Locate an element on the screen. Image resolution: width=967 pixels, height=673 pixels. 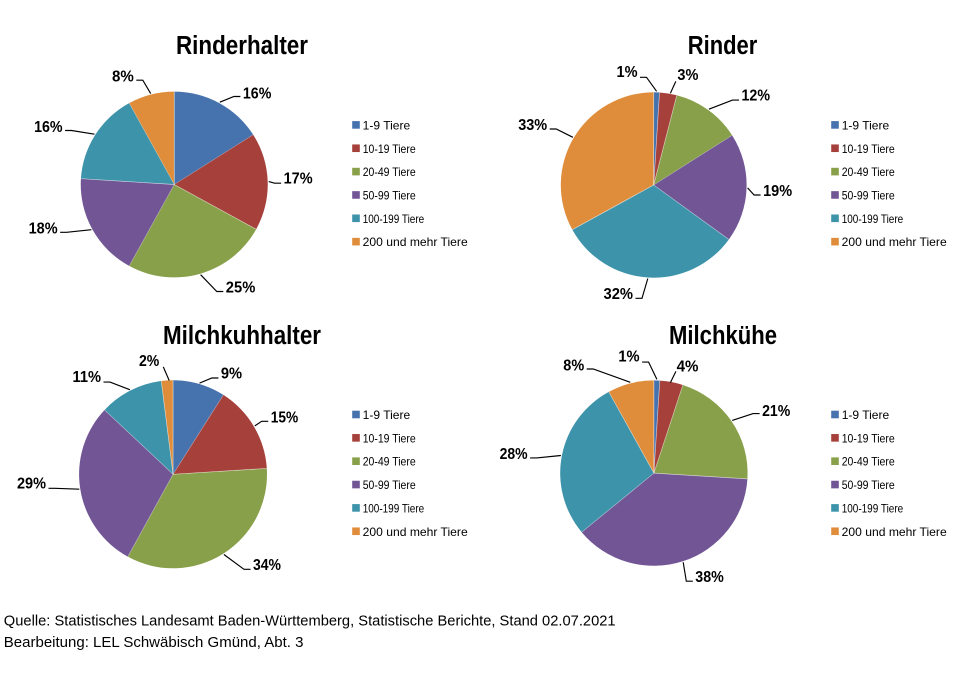
svg-text: 12% is located at coordinates (756, 96).